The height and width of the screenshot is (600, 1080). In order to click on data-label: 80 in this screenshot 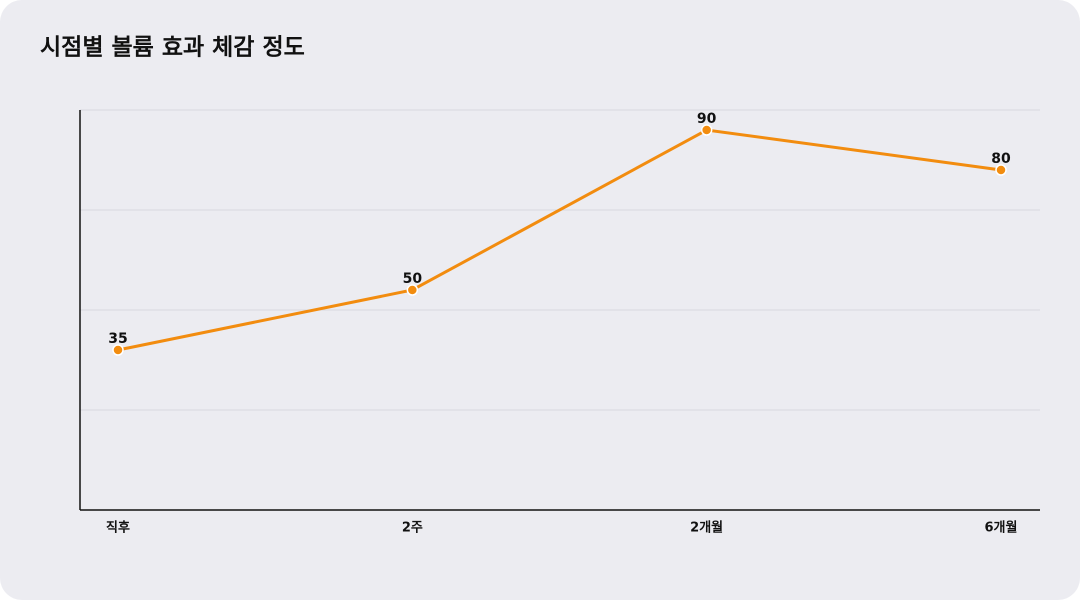, I will do `click(1001, 159)`.